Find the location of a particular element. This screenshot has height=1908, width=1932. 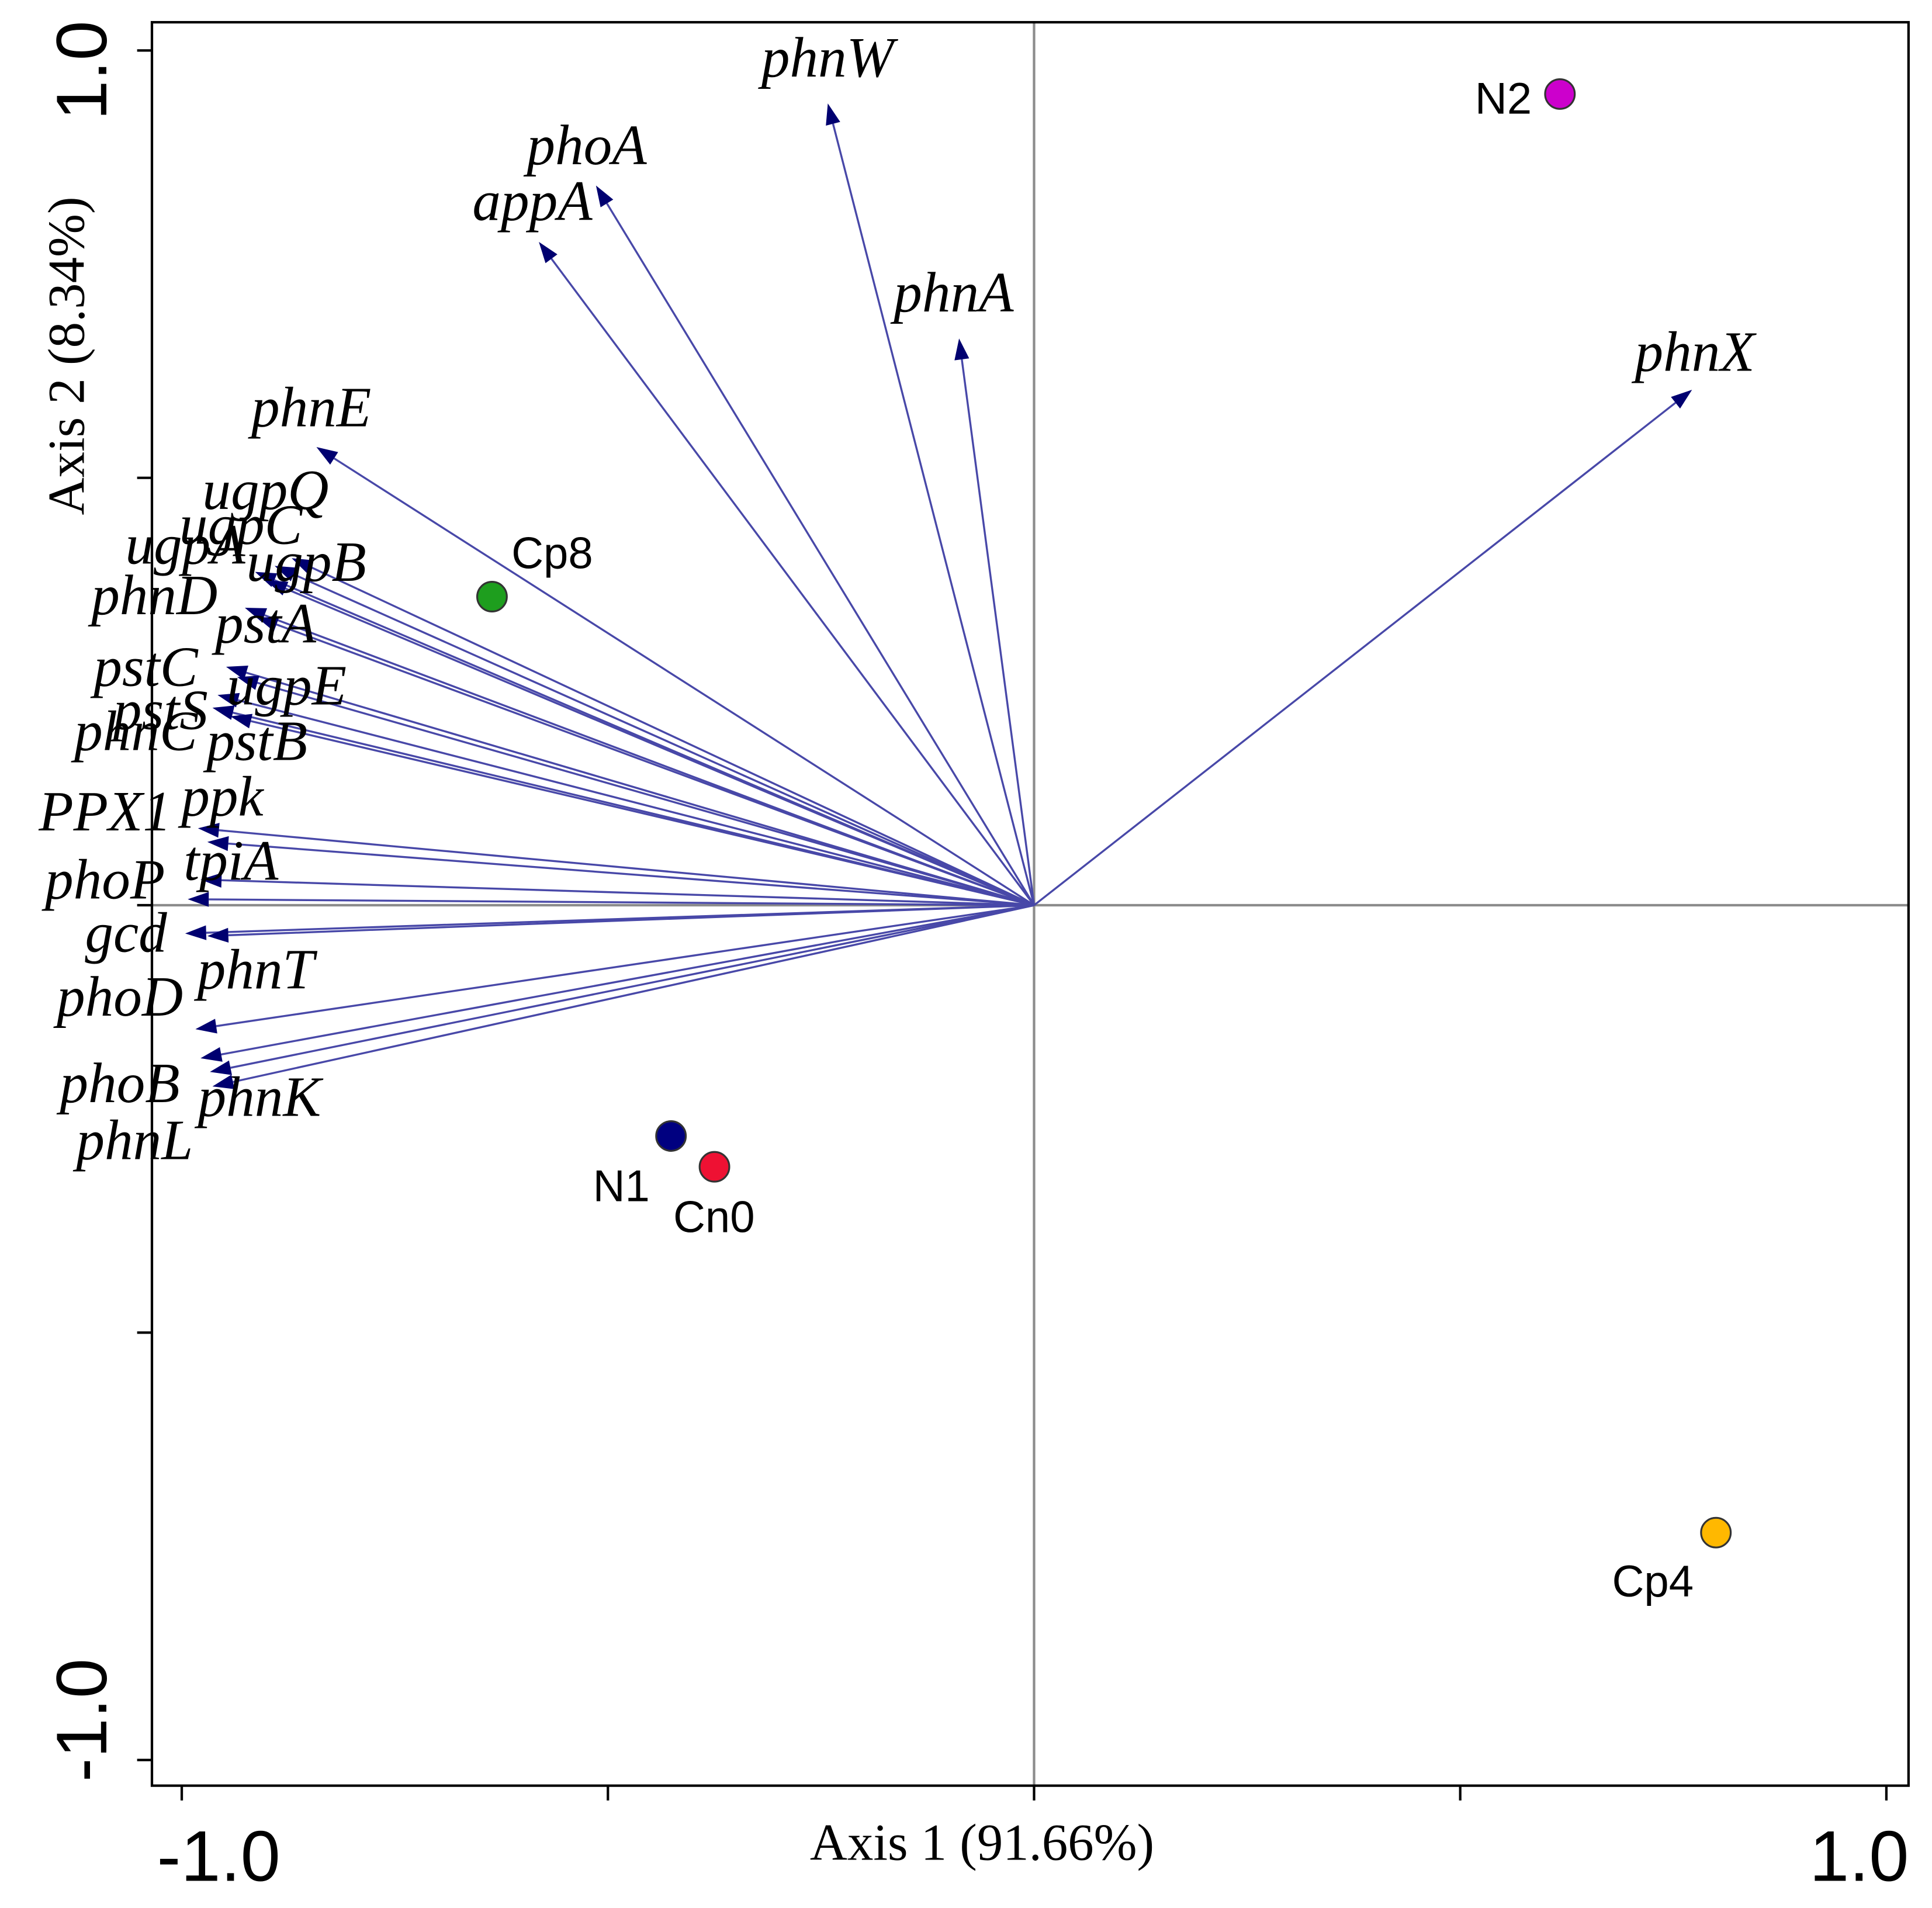

vector-phnx is located at coordinates (1362, 648).